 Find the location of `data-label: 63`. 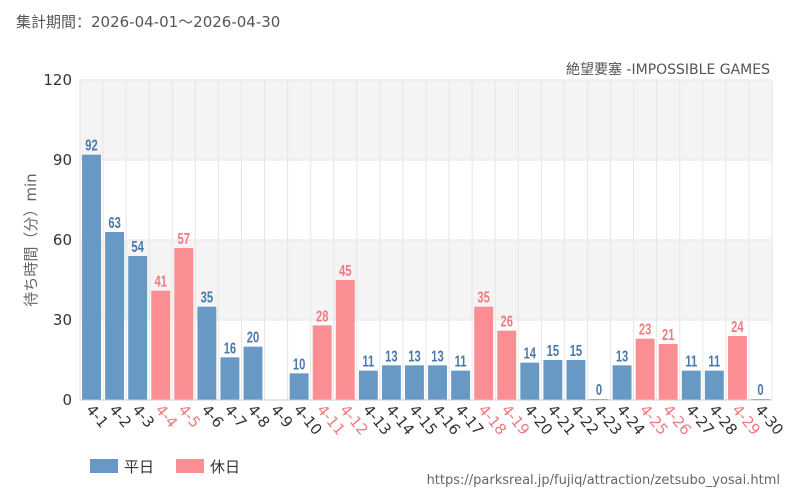

data-label: 63 is located at coordinates (114, 222).